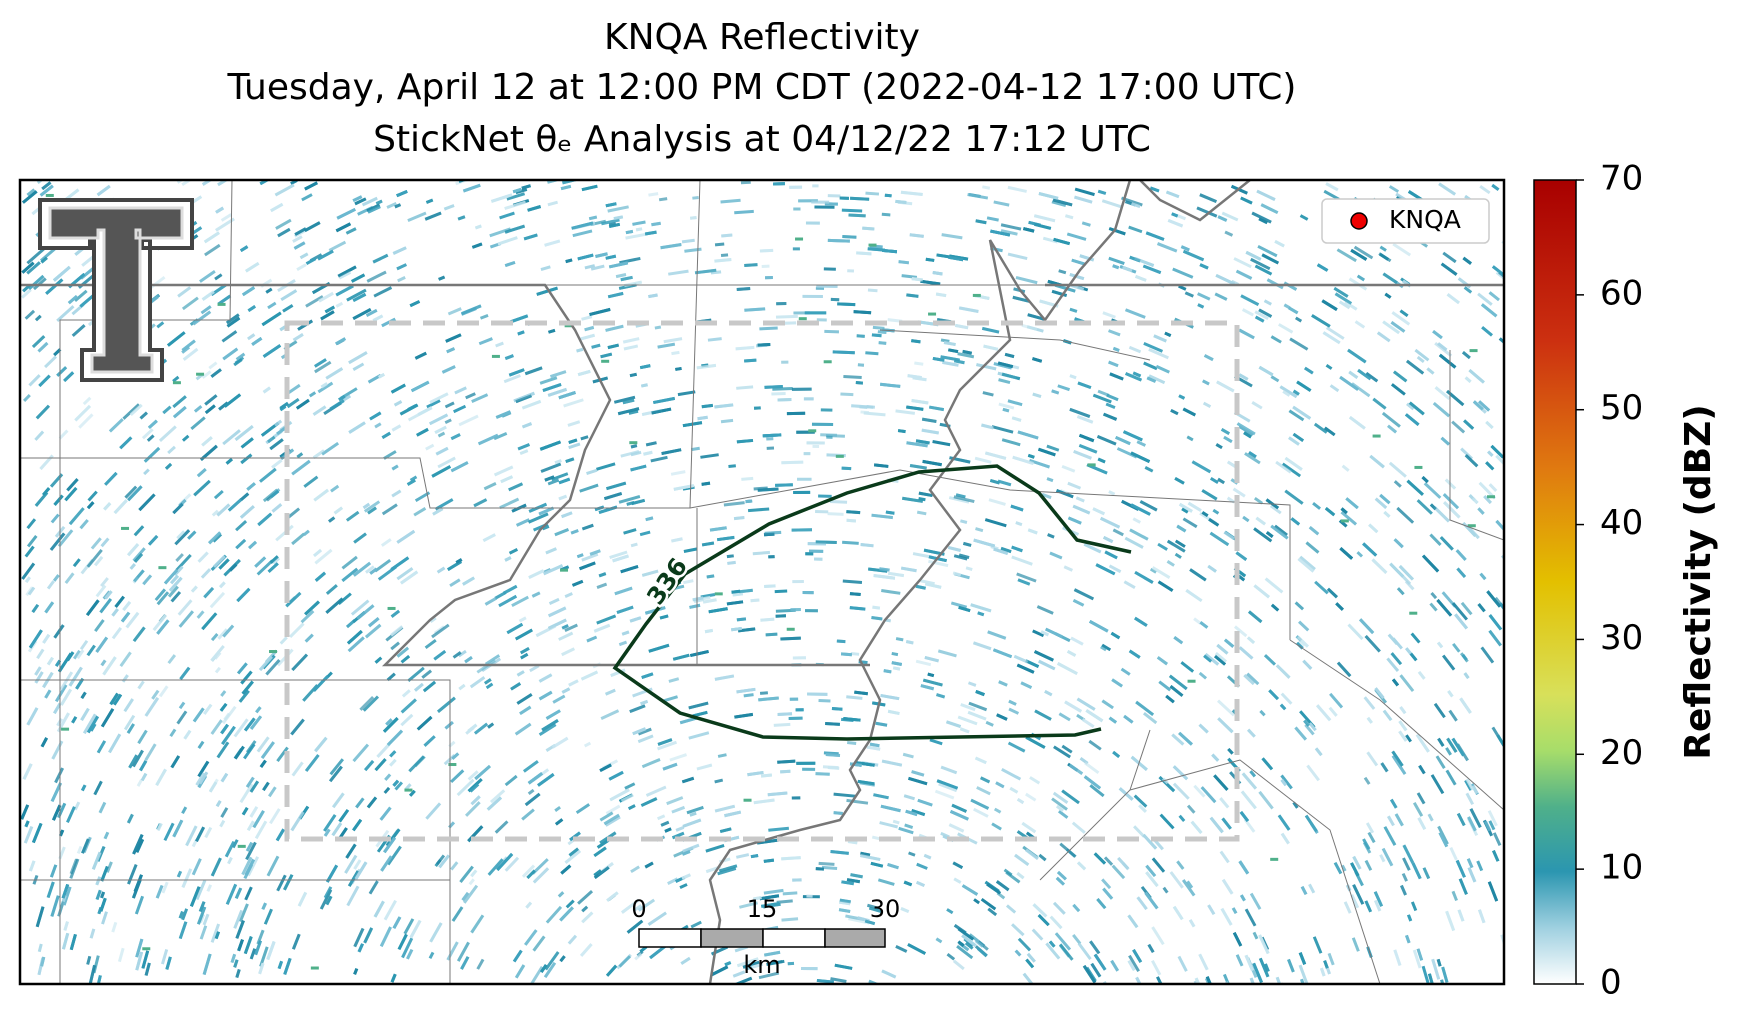  What do you see at coordinates (1621, 638) in the screenshot?
I see `colorbar-tick-label: 30` at bounding box center [1621, 638].